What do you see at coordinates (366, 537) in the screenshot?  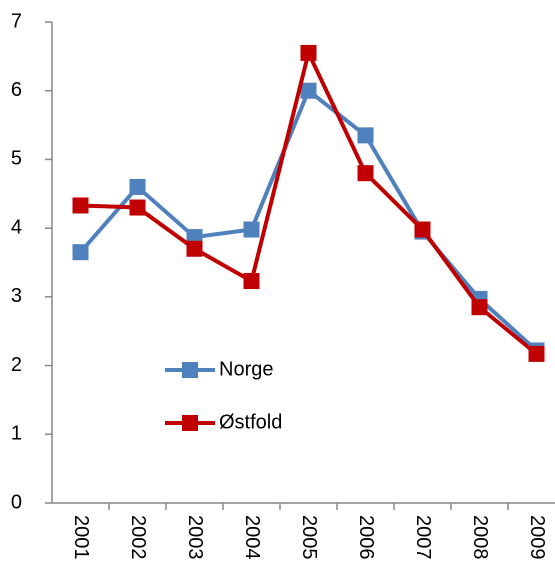 I see `x-tick-label: 2006` at bounding box center [366, 537].